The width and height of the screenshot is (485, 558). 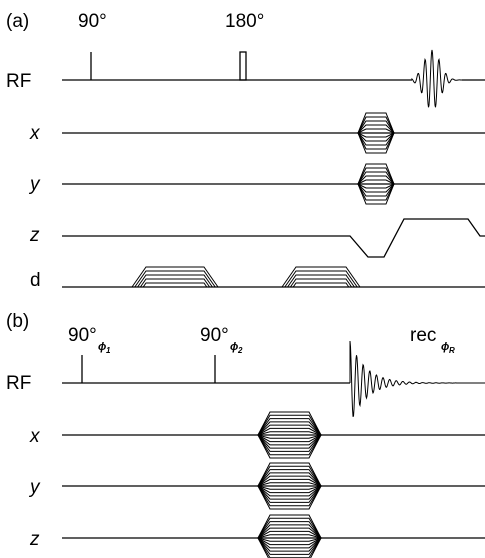 What do you see at coordinates (244, 21) in the screenshot?
I see `panel-a-180-pulse-label: 180°` at bounding box center [244, 21].